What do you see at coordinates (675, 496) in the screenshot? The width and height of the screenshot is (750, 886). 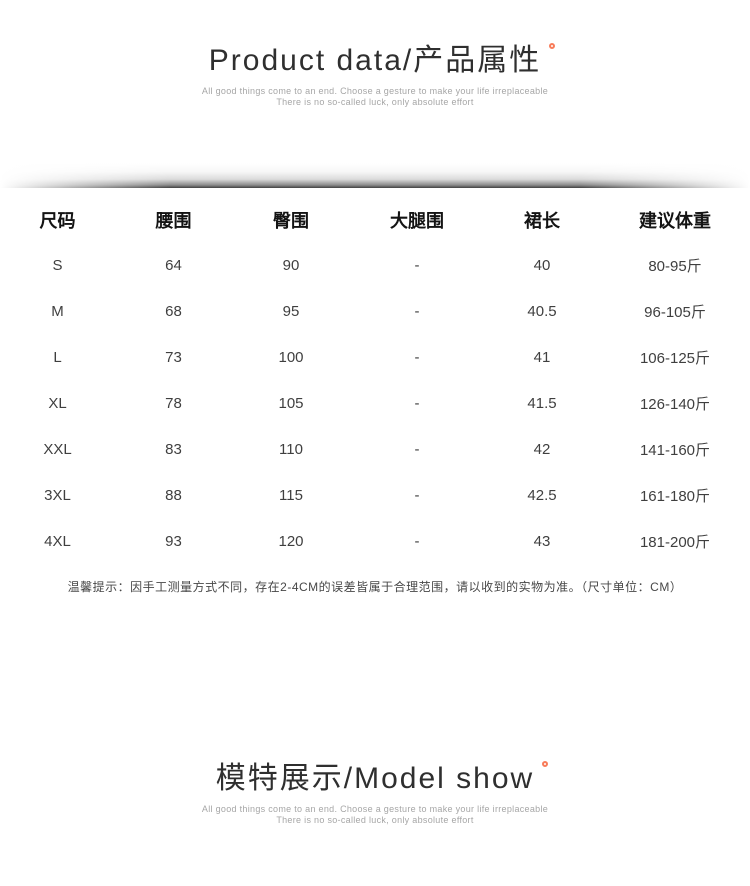 I see `size-table-cell: 161-180斤` at bounding box center [675, 496].